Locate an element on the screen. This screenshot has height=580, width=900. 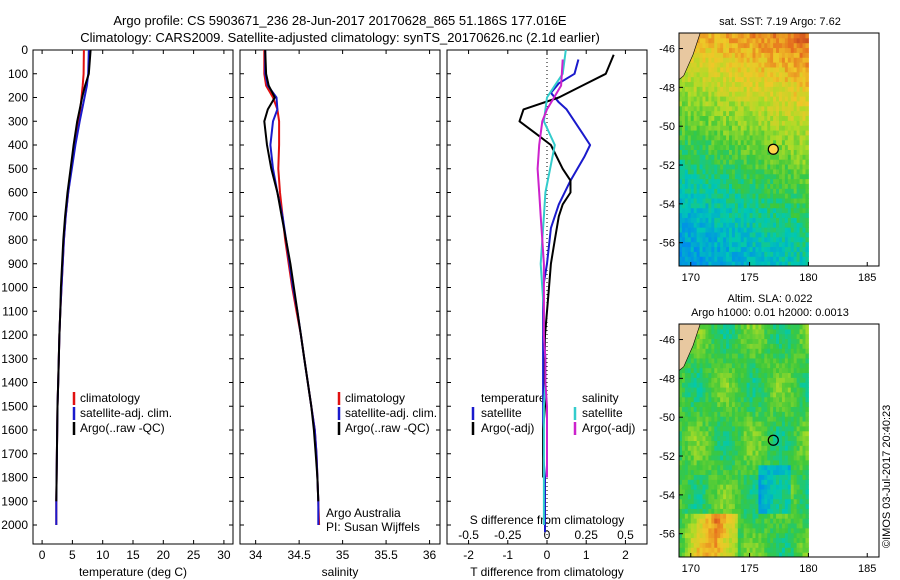
lon-tick-label: 170 is located at coordinates (691, 569).